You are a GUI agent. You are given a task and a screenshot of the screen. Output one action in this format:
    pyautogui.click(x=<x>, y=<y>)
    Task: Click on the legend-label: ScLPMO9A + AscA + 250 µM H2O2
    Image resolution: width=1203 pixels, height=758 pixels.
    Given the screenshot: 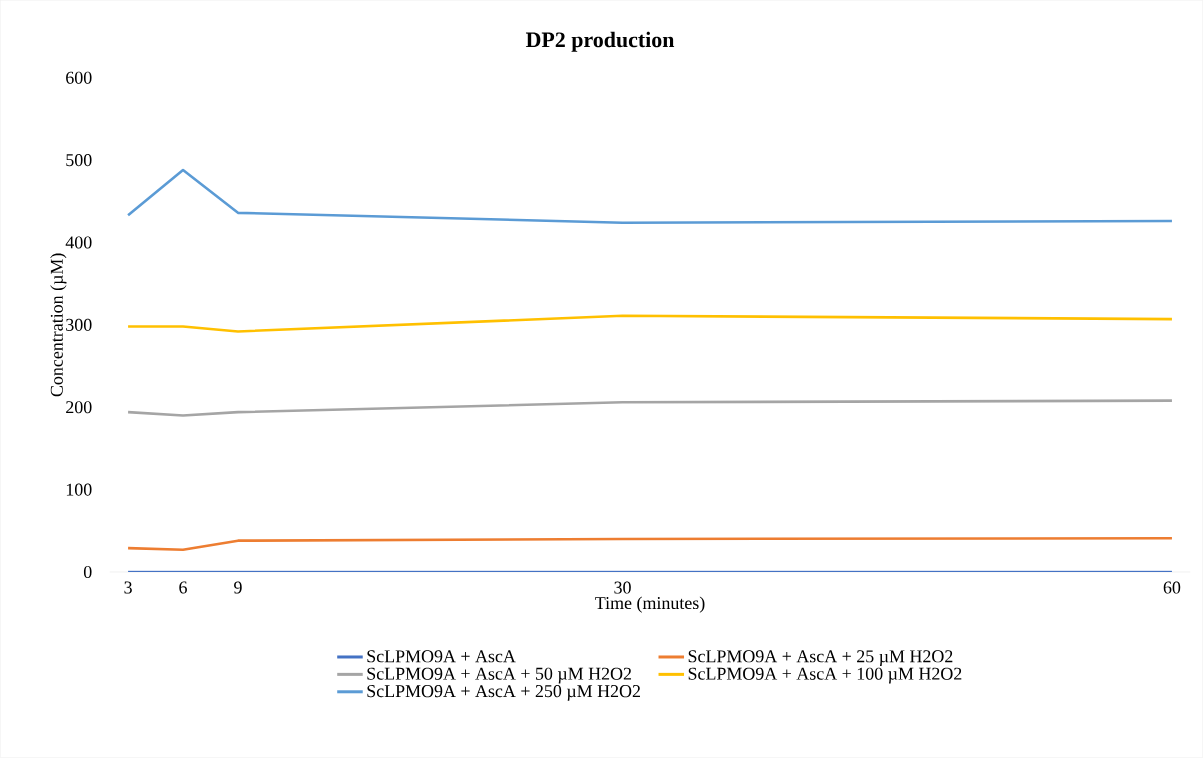 What is the action you would take?
    pyautogui.click(x=503, y=693)
    